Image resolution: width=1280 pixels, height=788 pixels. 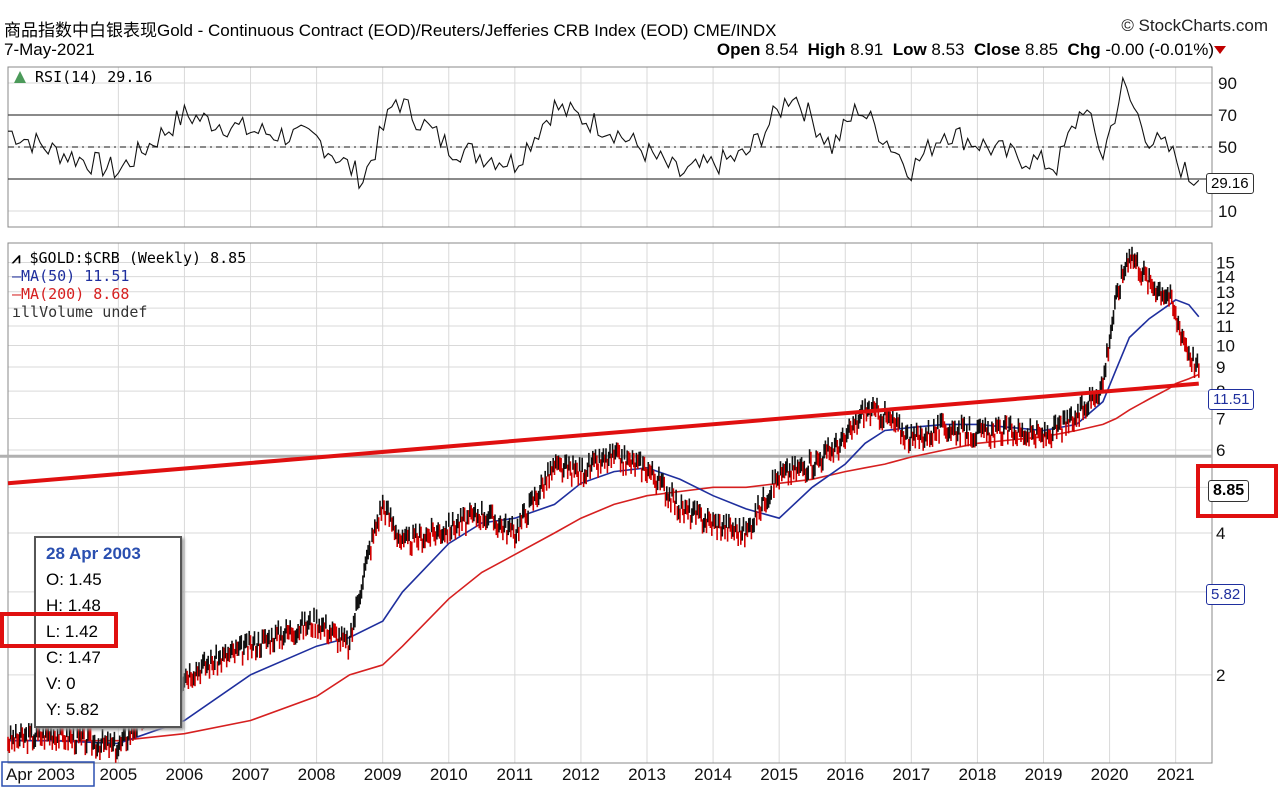 What do you see at coordinates (93, 553) in the screenshot?
I see `tooltip-date: 28 Apr 2003` at bounding box center [93, 553].